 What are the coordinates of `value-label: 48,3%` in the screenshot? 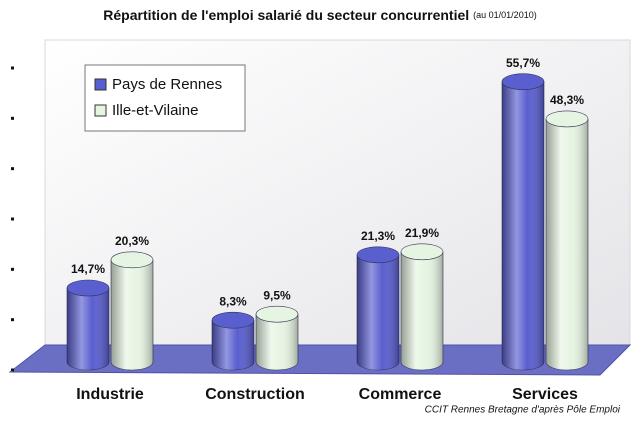 It's located at (567, 100).